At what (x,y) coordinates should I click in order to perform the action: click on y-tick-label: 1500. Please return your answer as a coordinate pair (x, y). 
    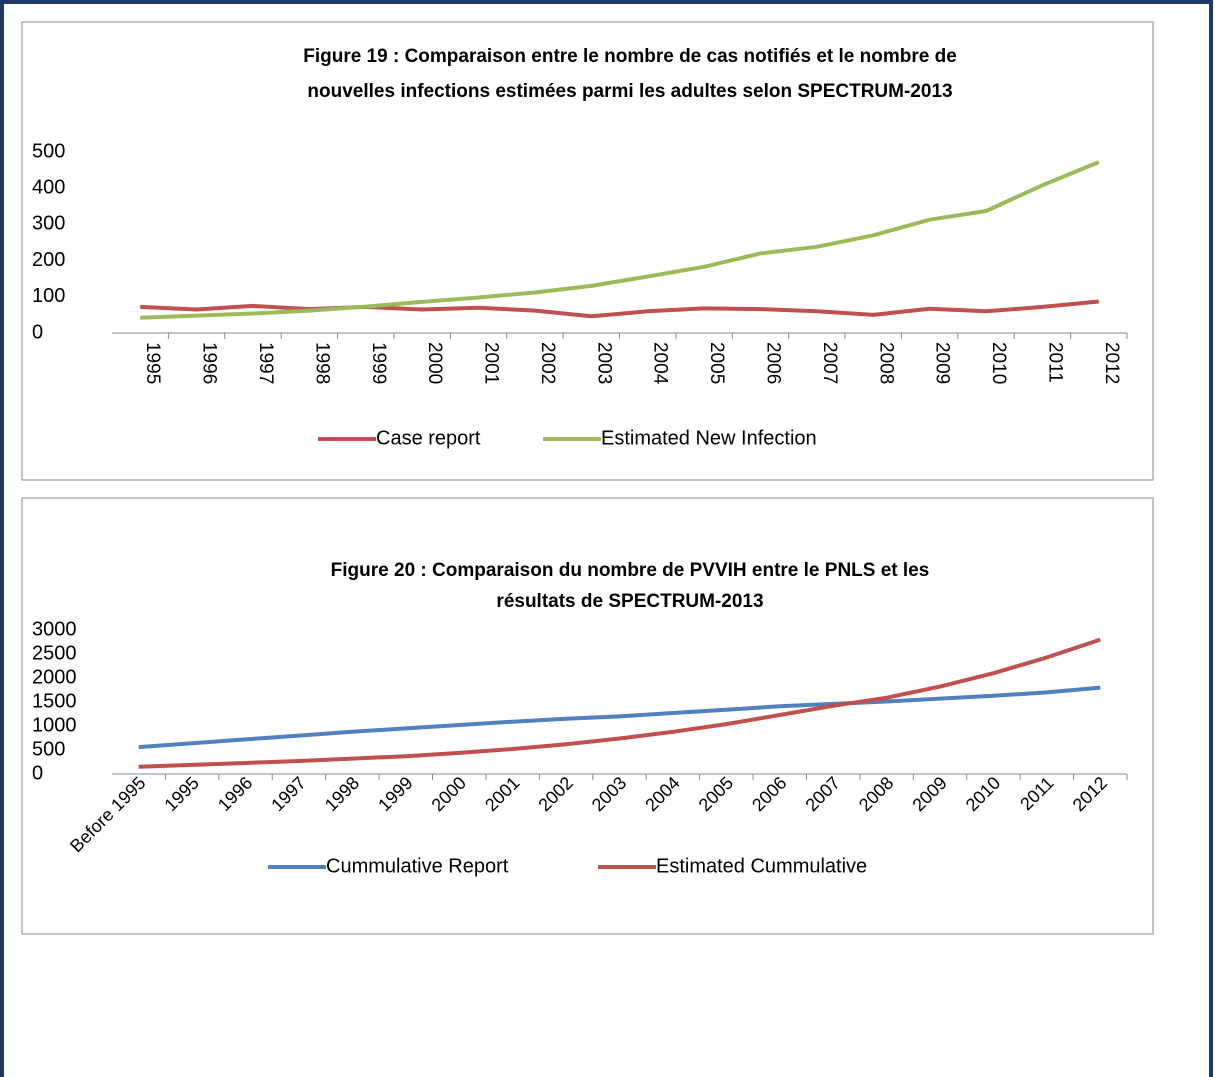
    Looking at the image, I should click on (54, 701).